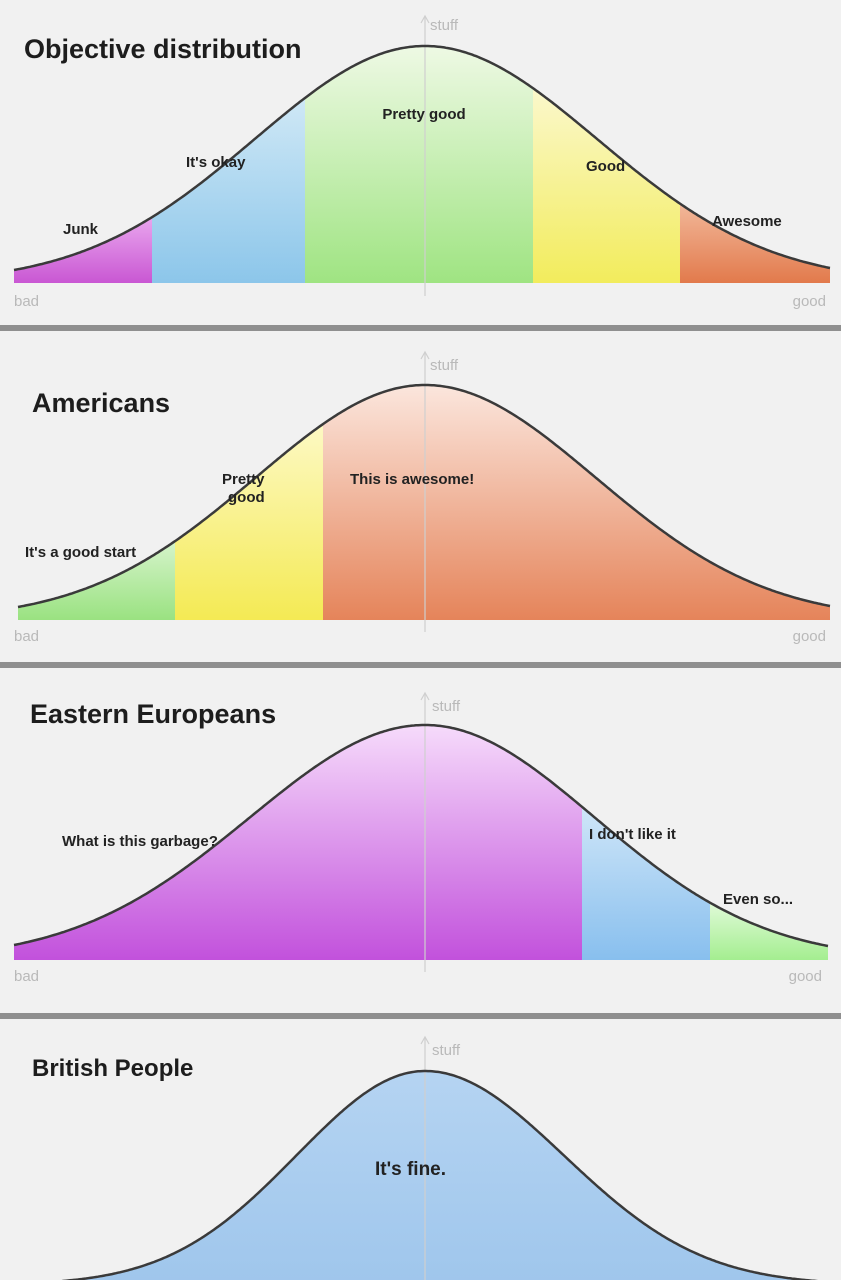 This screenshot has width=841, height=1280. Describe the element at coordinates (81, 229) in the screenshot. I see `region-label: Junk` at that location.